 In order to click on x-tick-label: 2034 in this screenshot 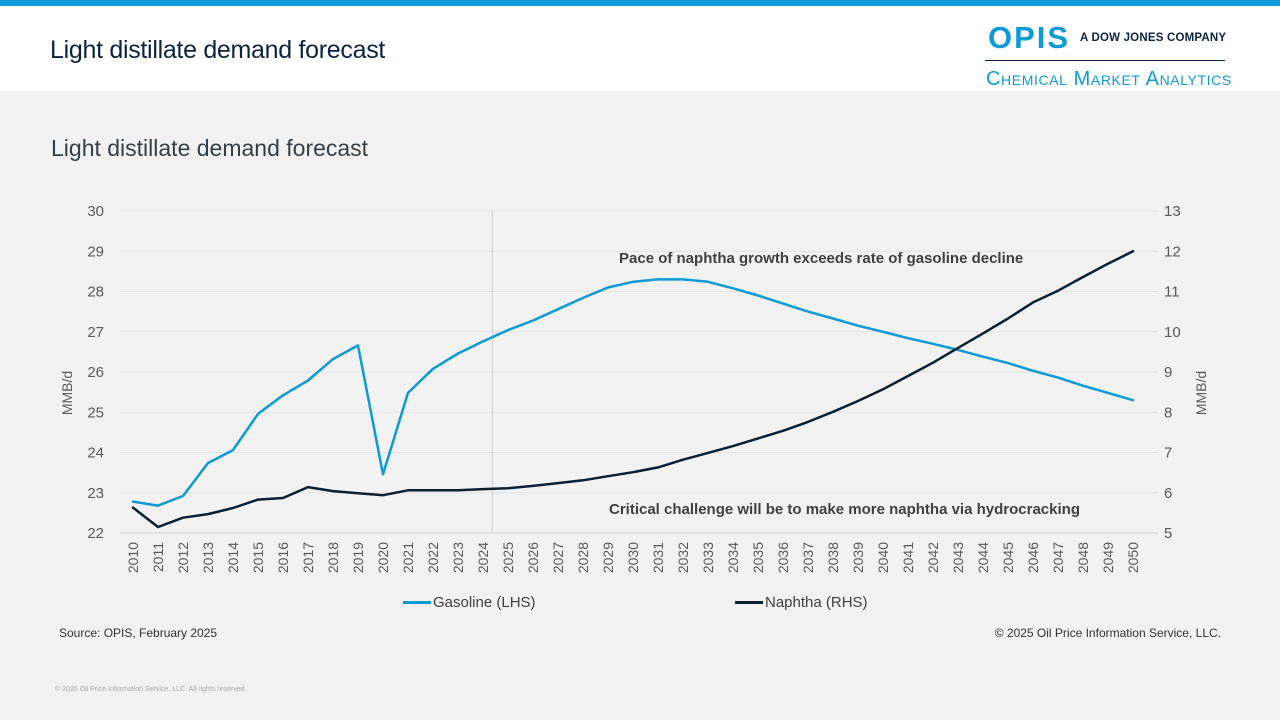, I will do `click(733, 557)`.